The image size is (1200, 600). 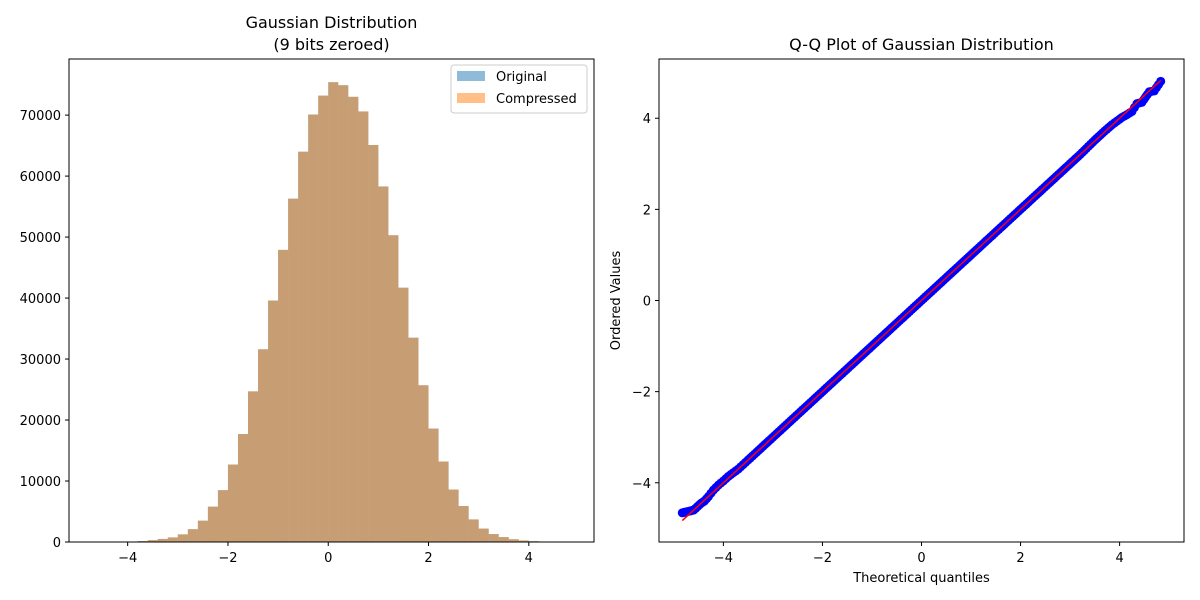 What do you see at coordinates (536, 99) in the screenshot?
I see `legend-label-compressed: Compressed` at bounding box center [536, 99].